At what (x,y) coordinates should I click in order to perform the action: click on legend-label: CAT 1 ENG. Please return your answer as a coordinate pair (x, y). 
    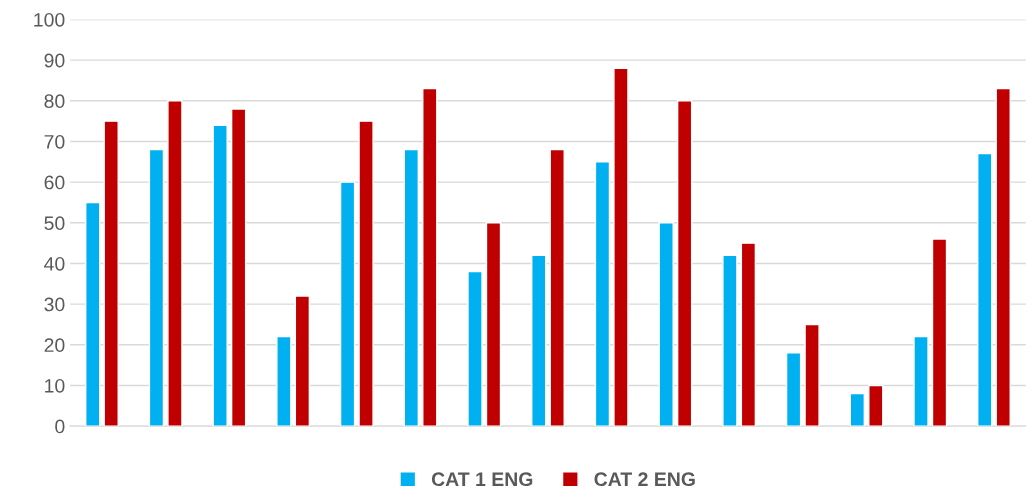
    Looking at the image, I should click on (482, 479).